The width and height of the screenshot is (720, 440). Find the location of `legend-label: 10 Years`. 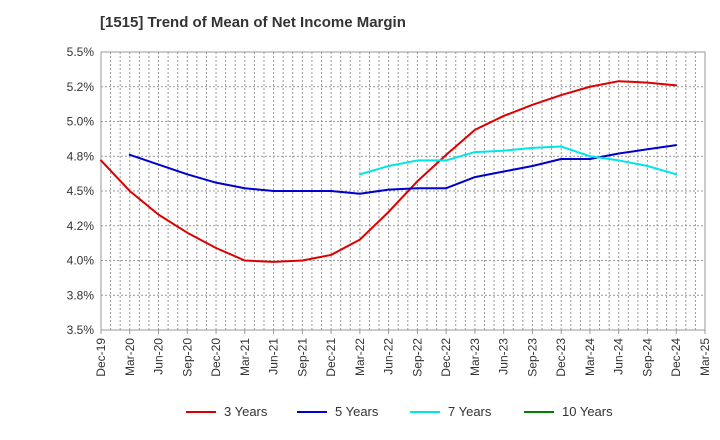

legend-label: 10 Years is located at coordinates (587, 411).